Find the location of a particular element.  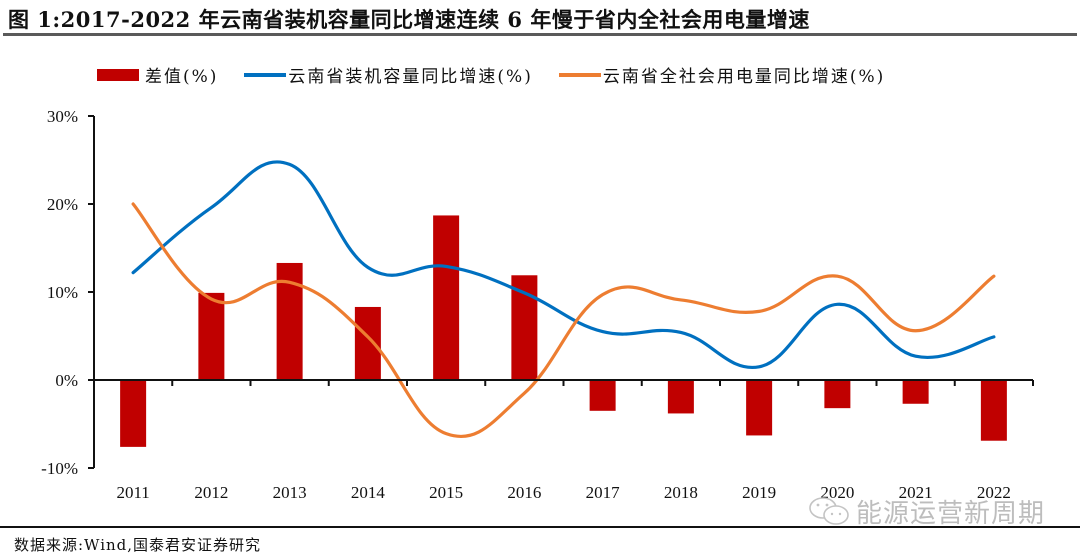

y-tick-label: 10% is located at coordinates (62, 292).